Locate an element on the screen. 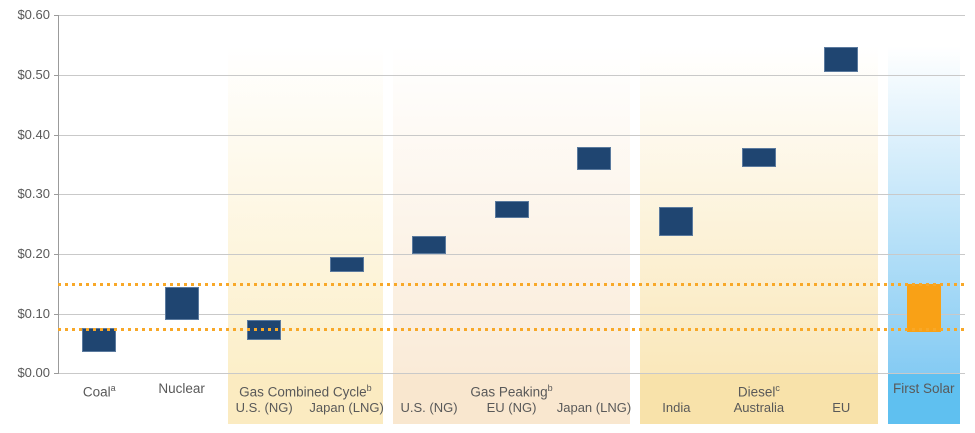 The image size is (975, 433). gridline-0.40 is located at coordinates (511, 135).